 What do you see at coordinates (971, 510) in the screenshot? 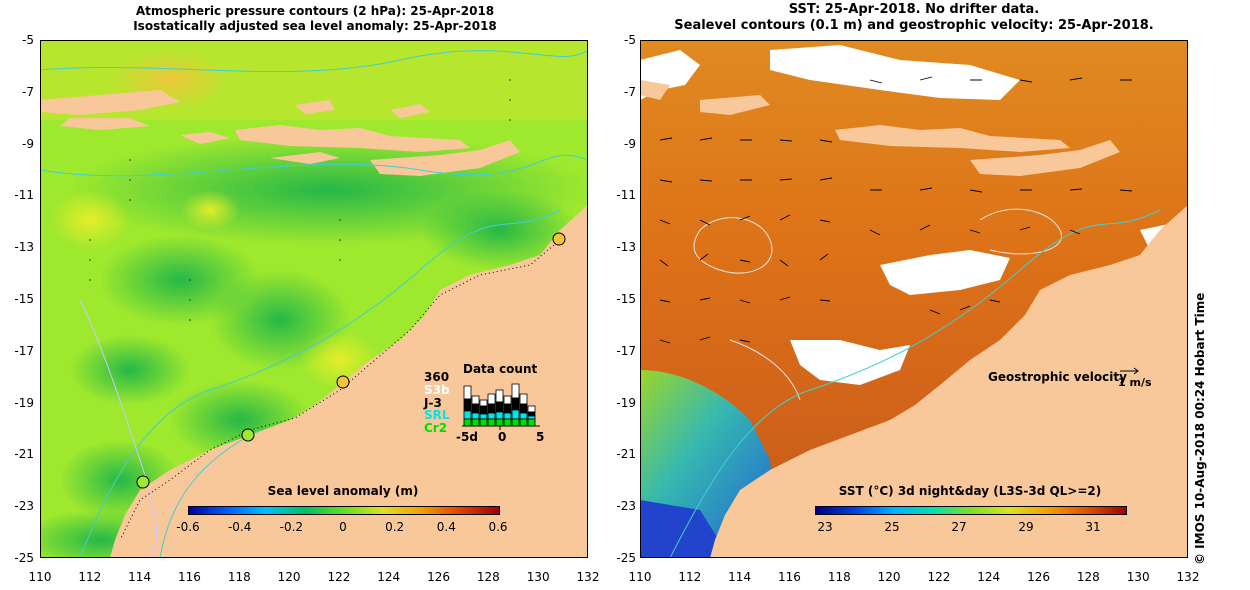
I see `sst-colorbar` at bounding box center [971, 510].